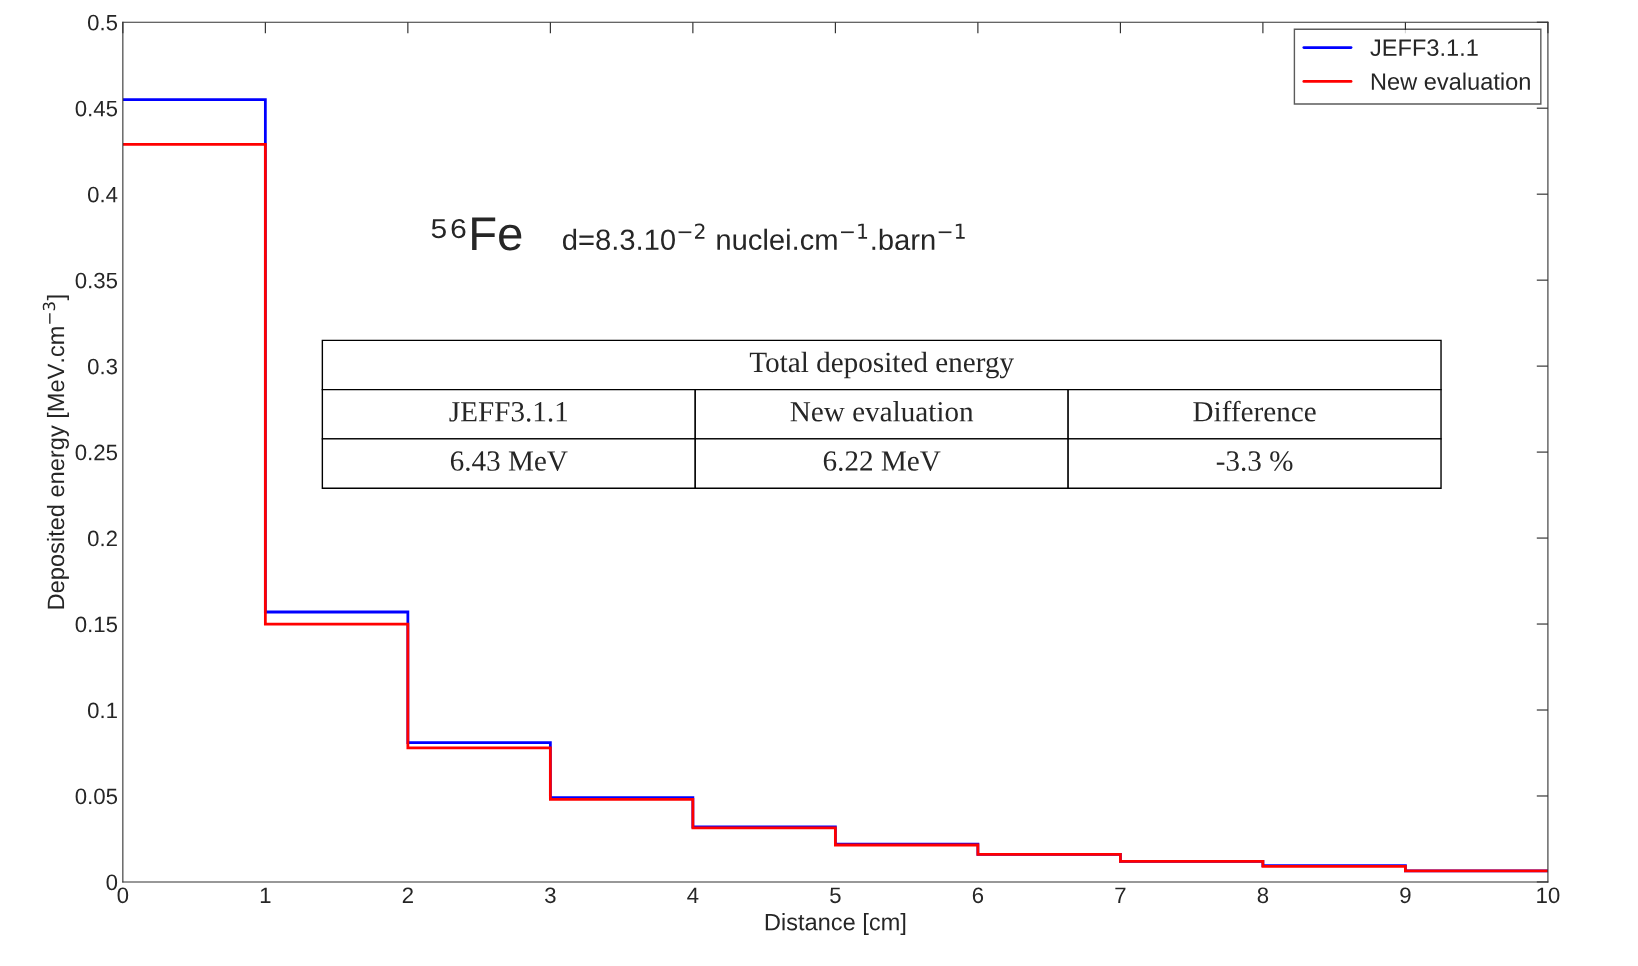 Image resolution: width=1638 pixels, height=966 pixels. I want to click on annotation: ⁵⁶Fe, so click(476, 234).